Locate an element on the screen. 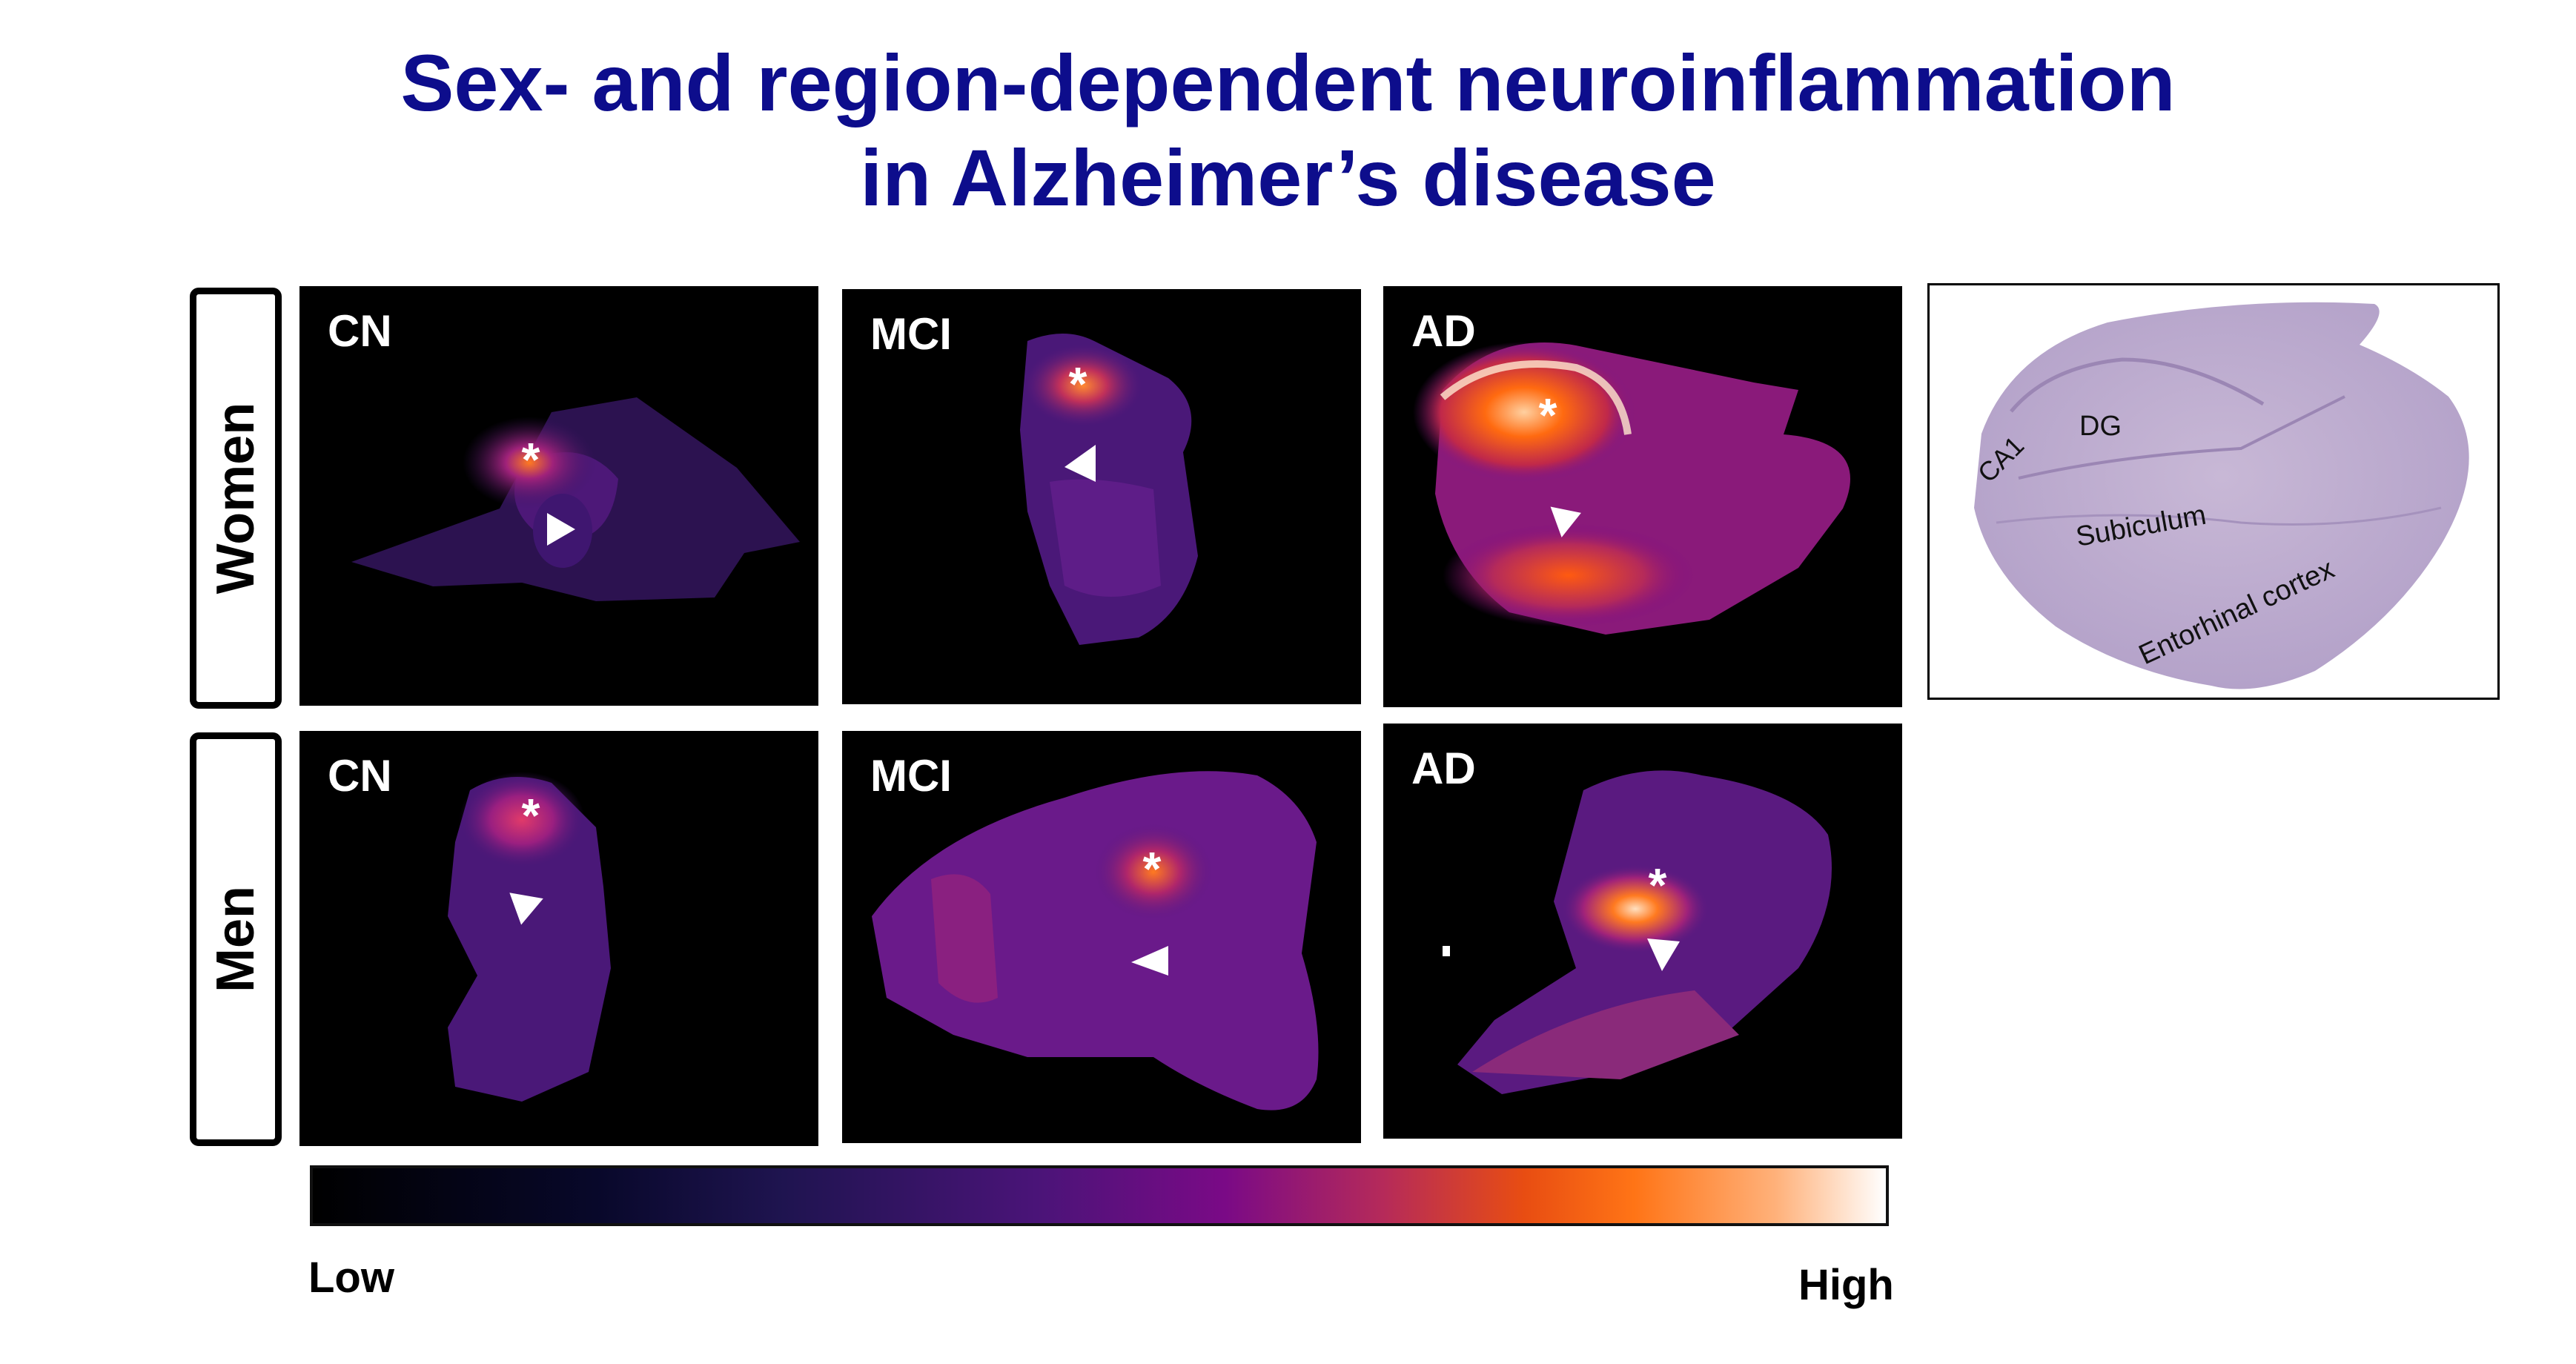 The width and height of the screenshot is (2576, 1364). asterisk-women-mci: * is located at coordinates (1078, 384).